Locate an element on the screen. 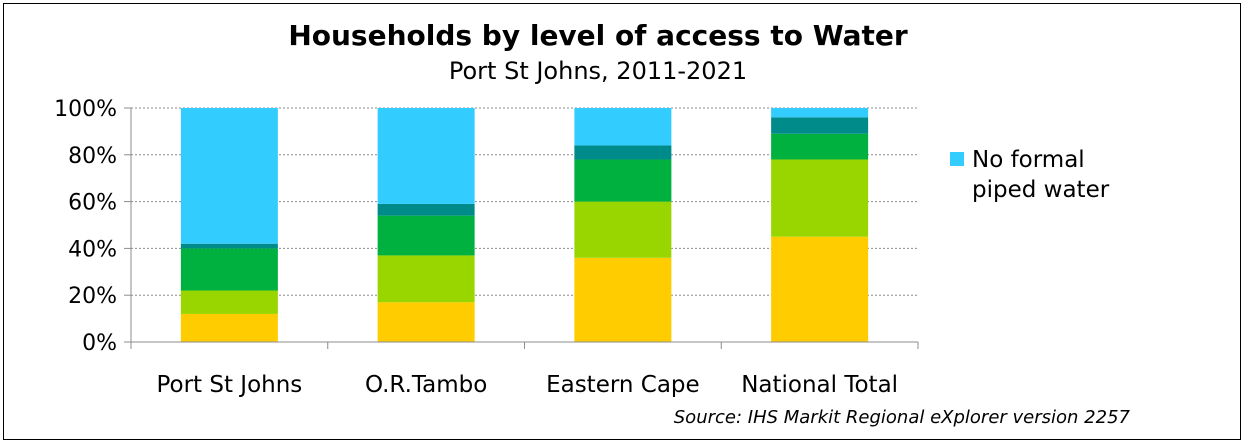  legend-label: piped water is located at coordinates (1041, 190).